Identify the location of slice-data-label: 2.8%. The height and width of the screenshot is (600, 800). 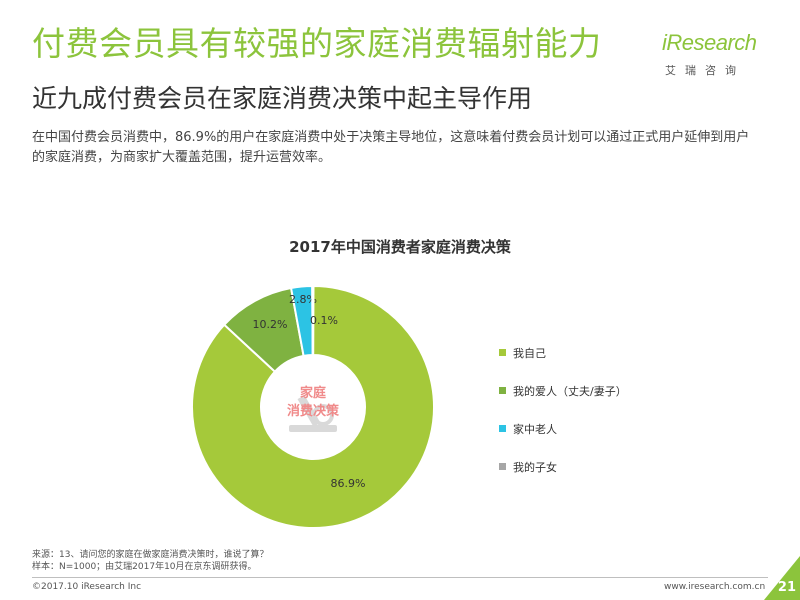
(303, 299).